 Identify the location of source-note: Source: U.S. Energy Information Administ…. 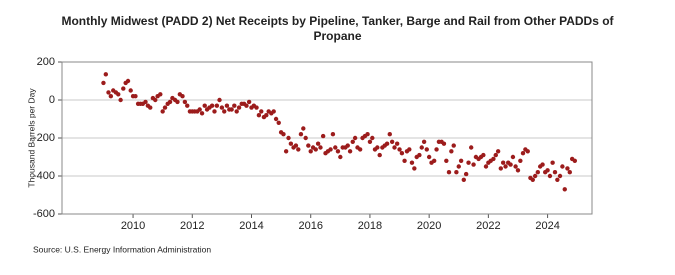
(122, 249).